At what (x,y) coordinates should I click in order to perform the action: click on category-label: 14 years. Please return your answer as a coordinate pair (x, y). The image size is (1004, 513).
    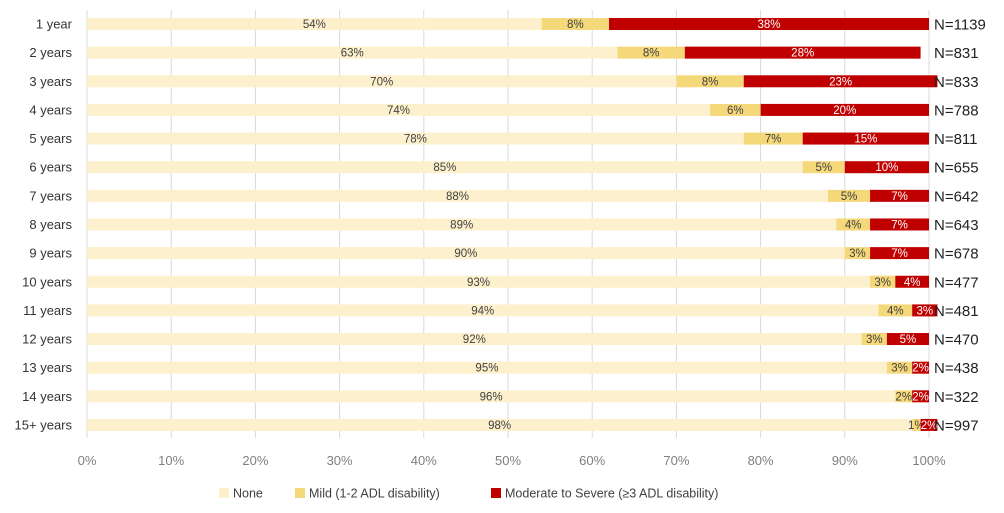
    Looking at the image, I should click on (47, 396).